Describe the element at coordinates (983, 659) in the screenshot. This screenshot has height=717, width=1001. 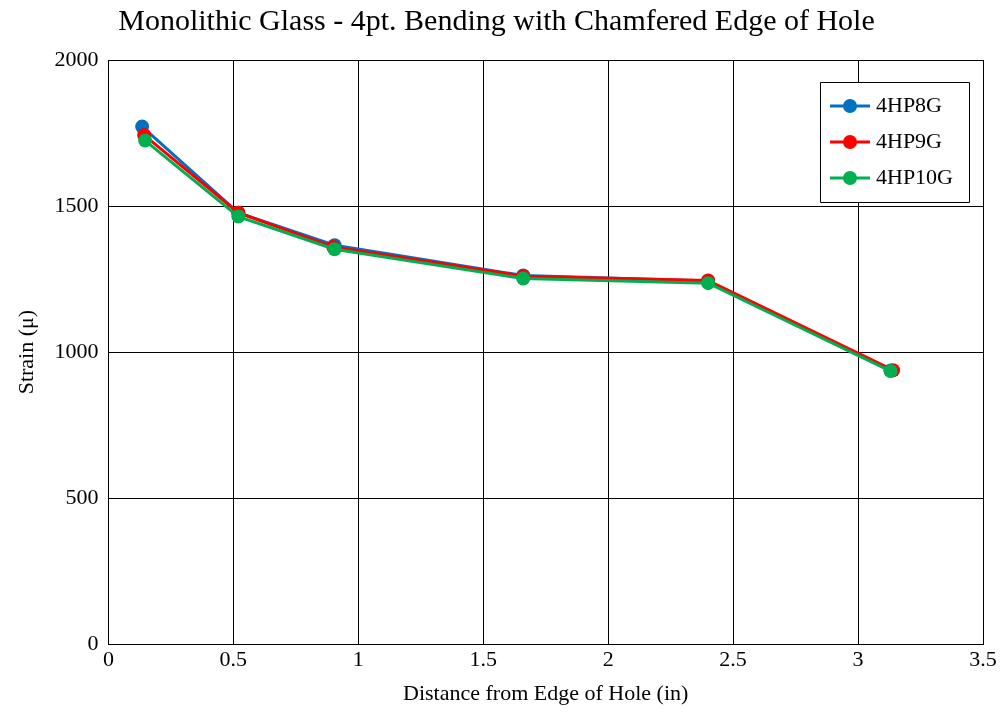
I see `x-tick-label: 3.5` at that location.